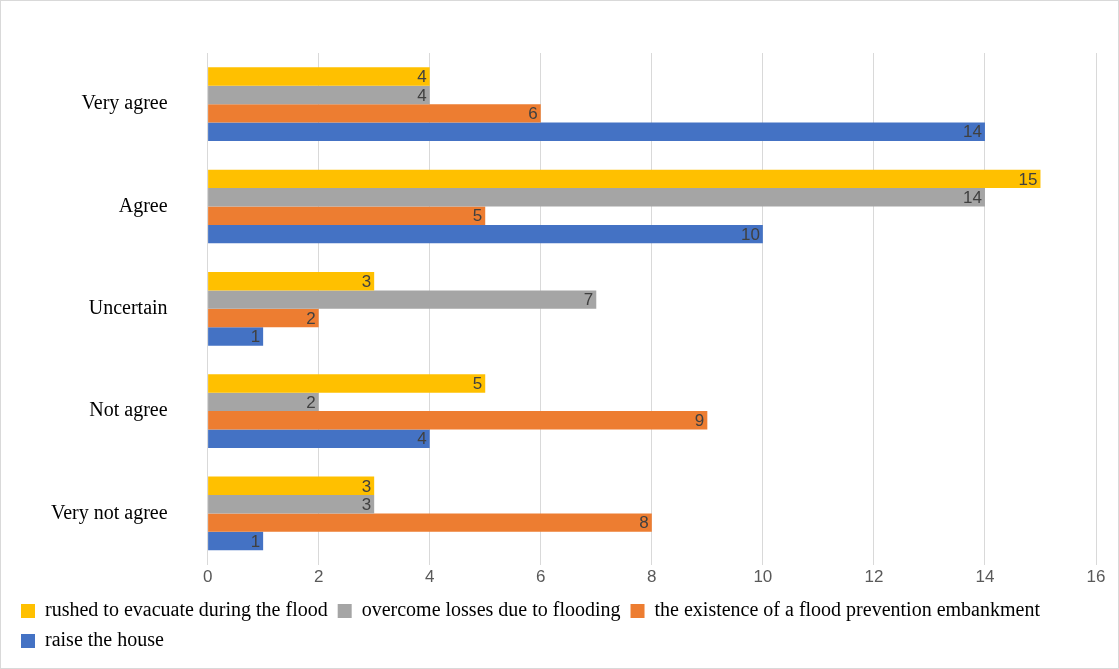  I want to click on legend-label: raise the house, so click(104, 639).